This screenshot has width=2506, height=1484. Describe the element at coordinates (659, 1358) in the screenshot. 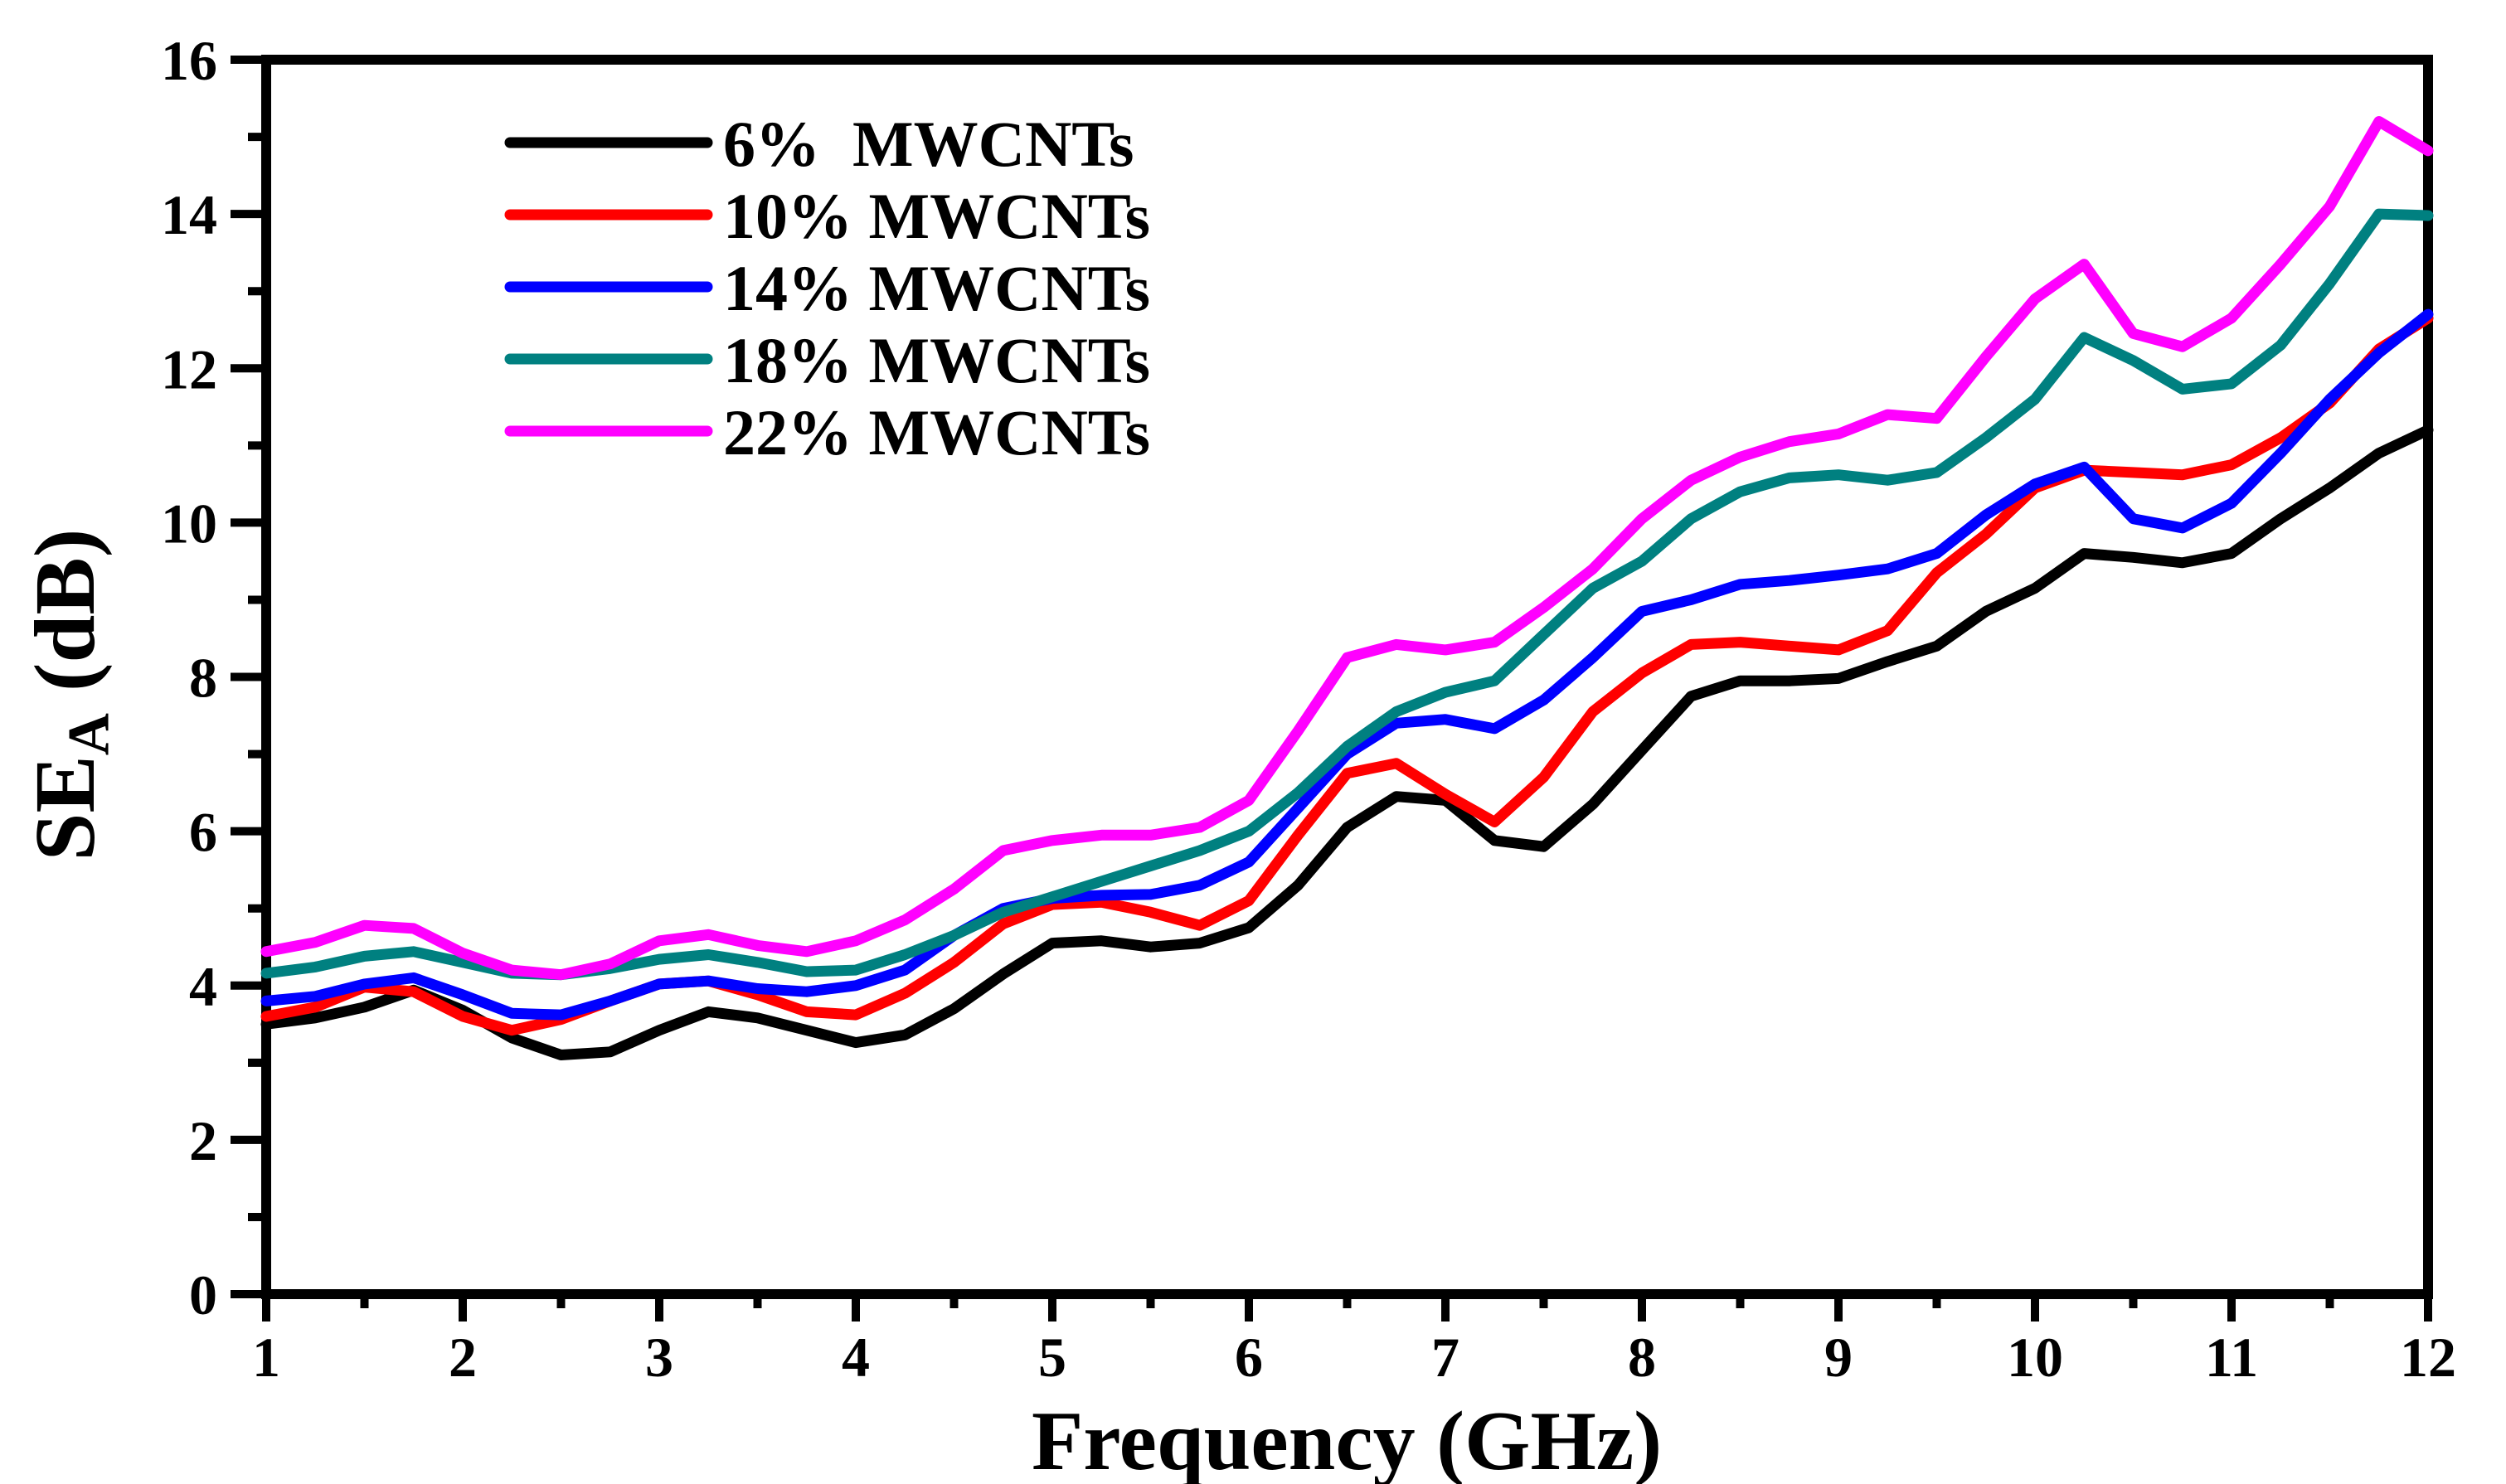

I see `x-tick-label: 3` at that location.